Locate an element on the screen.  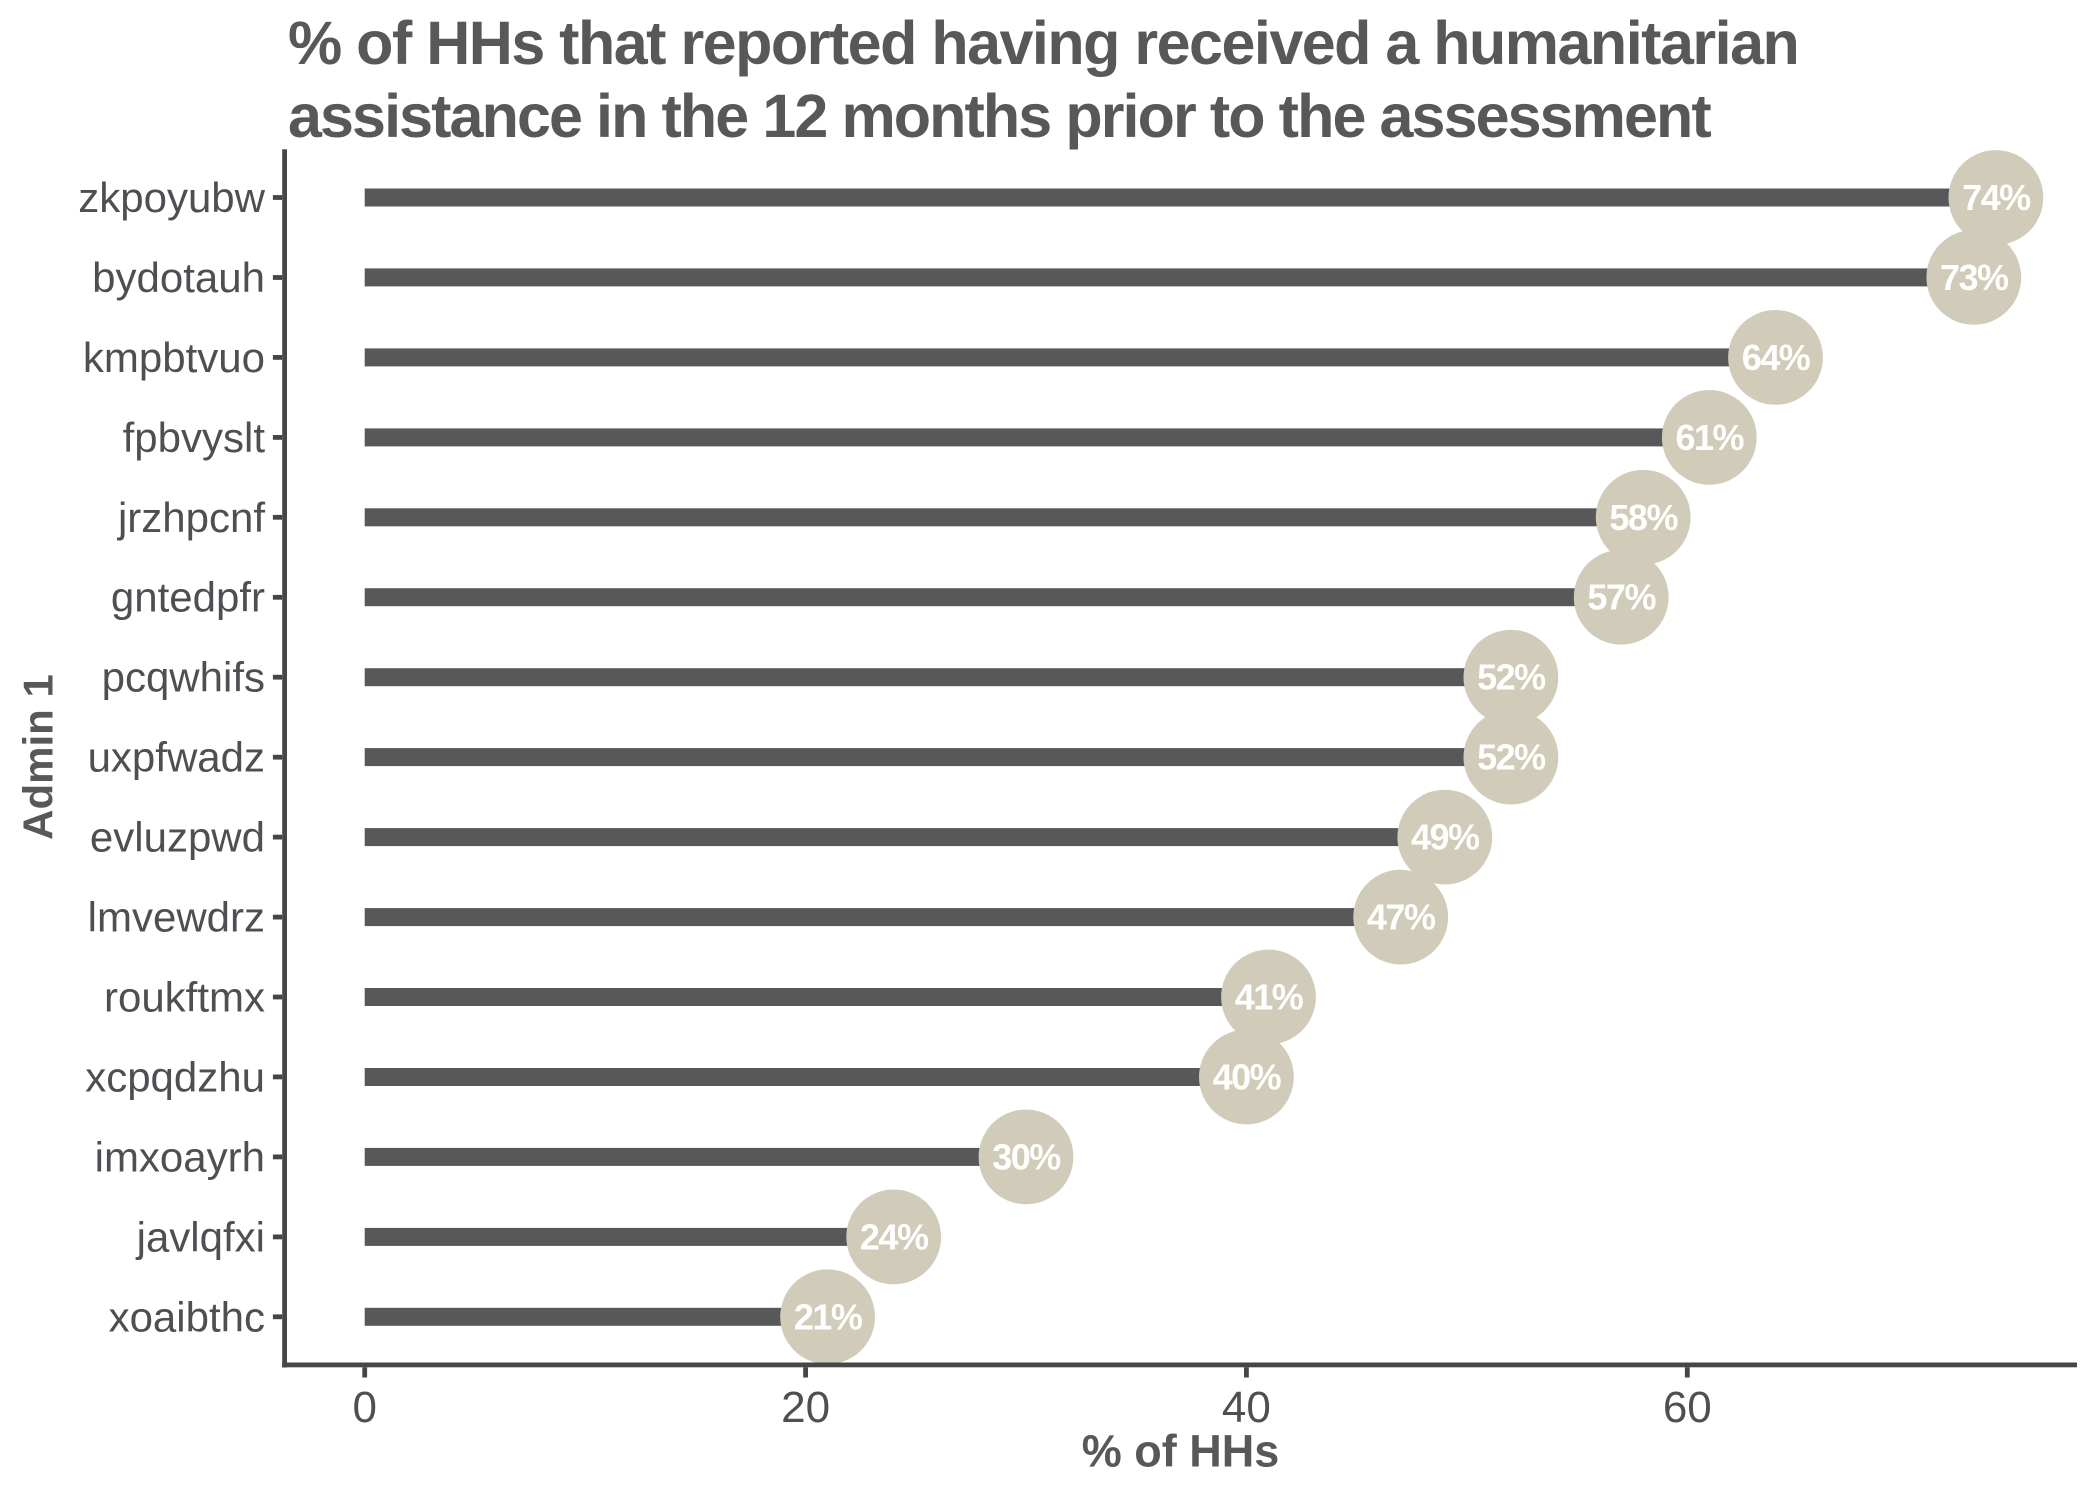
svg-text: xcpqdzhu is located at coordinates (175, 1077).